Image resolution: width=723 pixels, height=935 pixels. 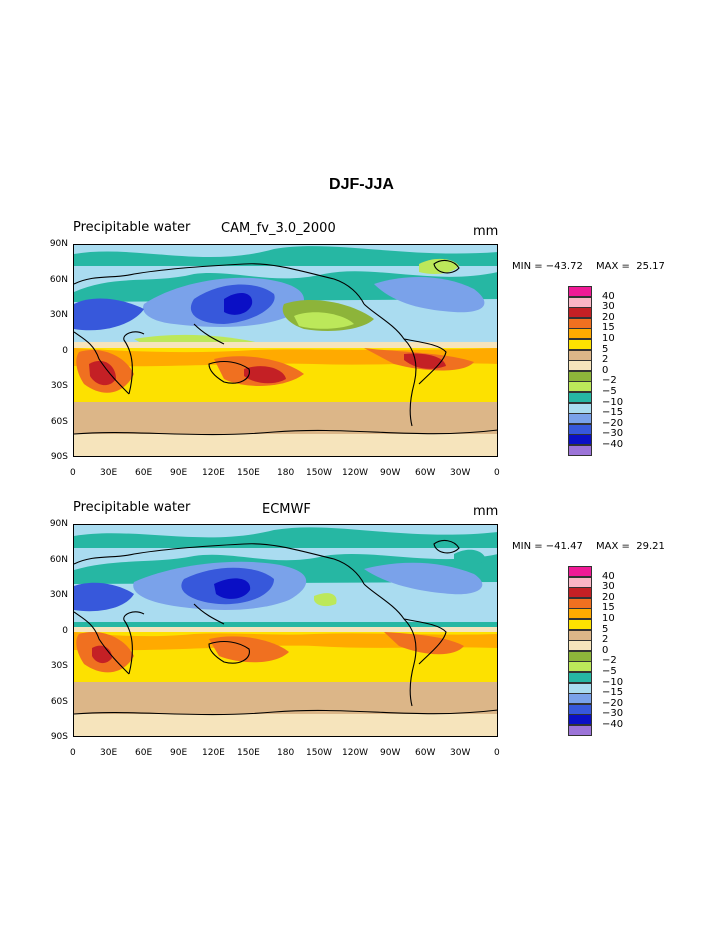 I want to click on panel-center-label: ECMWF, so click(x=286, y=509).